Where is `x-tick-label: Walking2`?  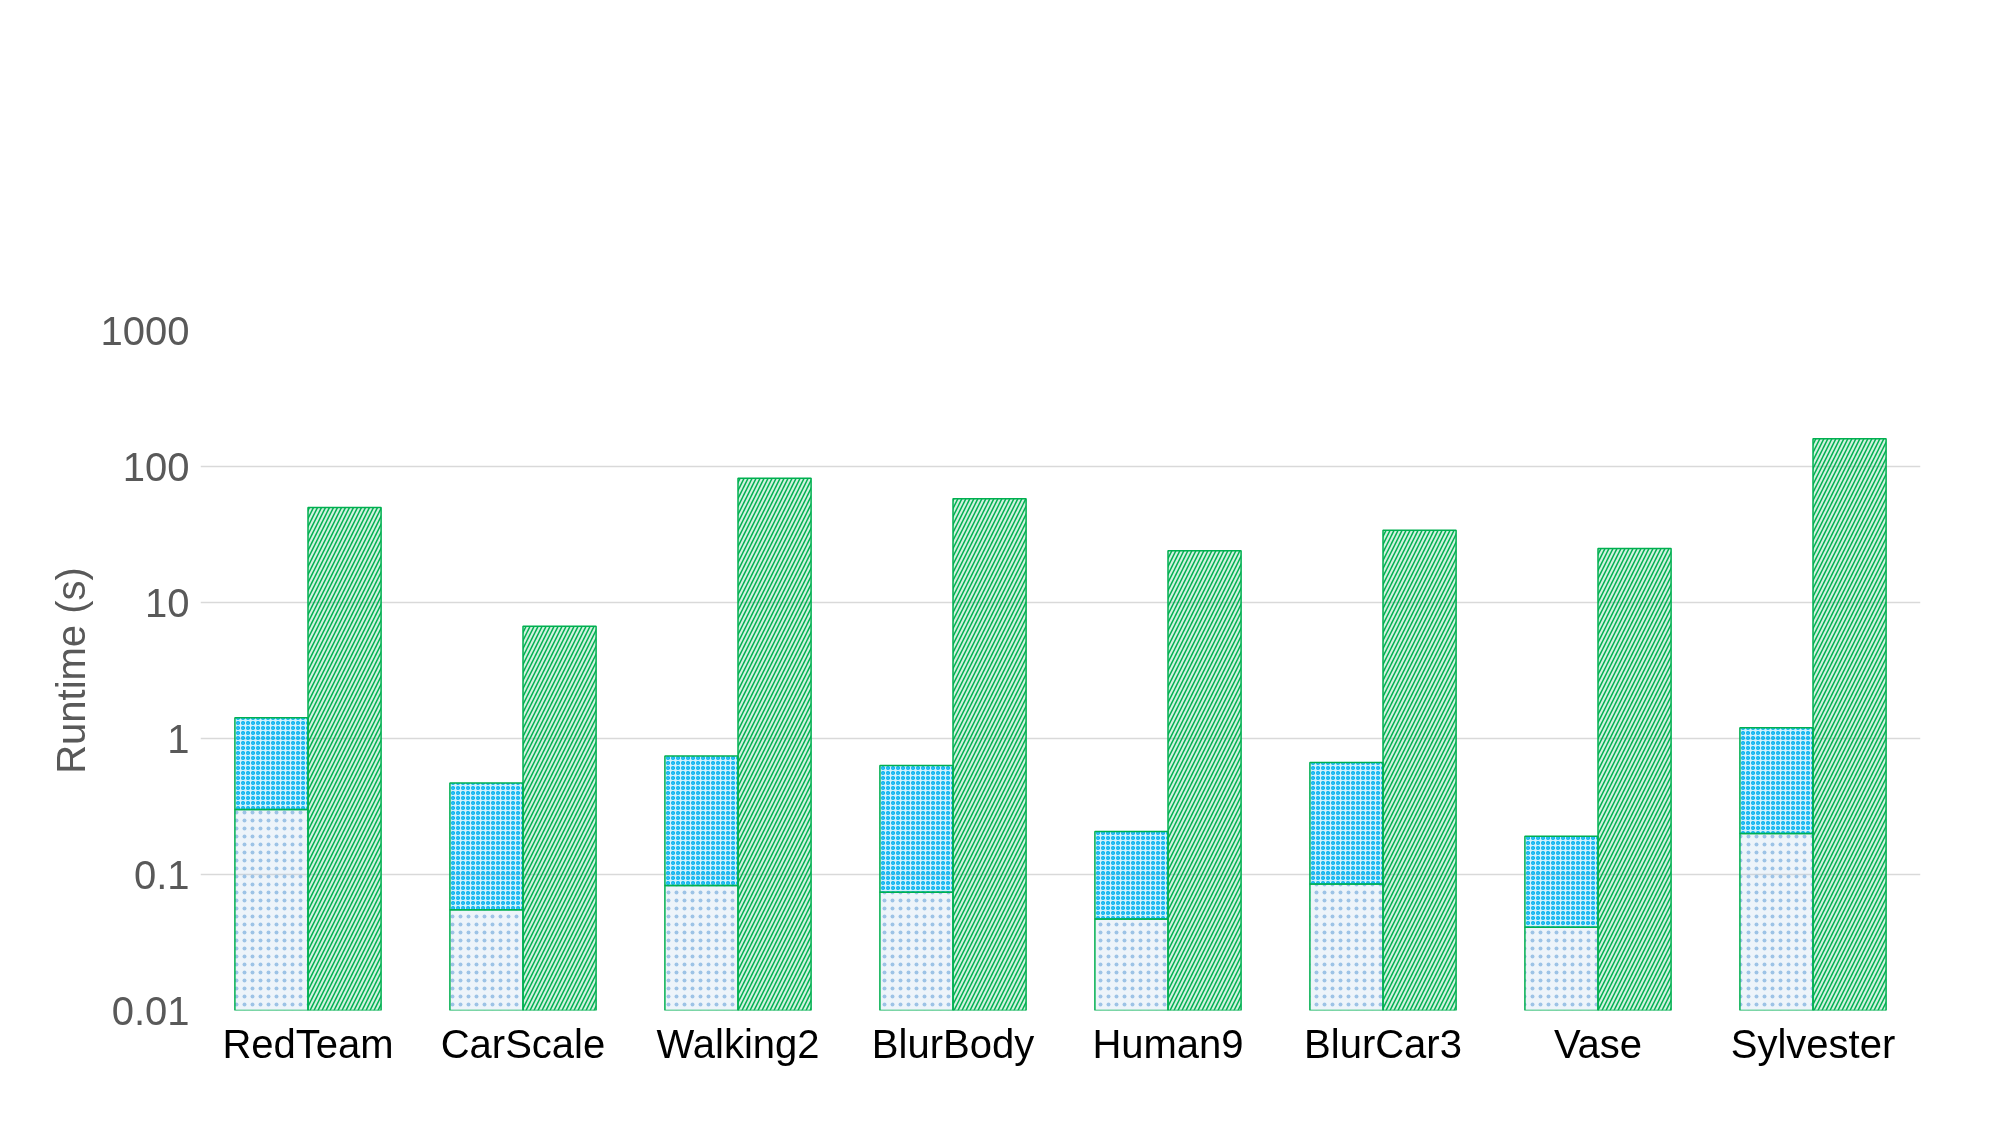 x-tick-label: Walking2 is located at coordinates (738, 1043).